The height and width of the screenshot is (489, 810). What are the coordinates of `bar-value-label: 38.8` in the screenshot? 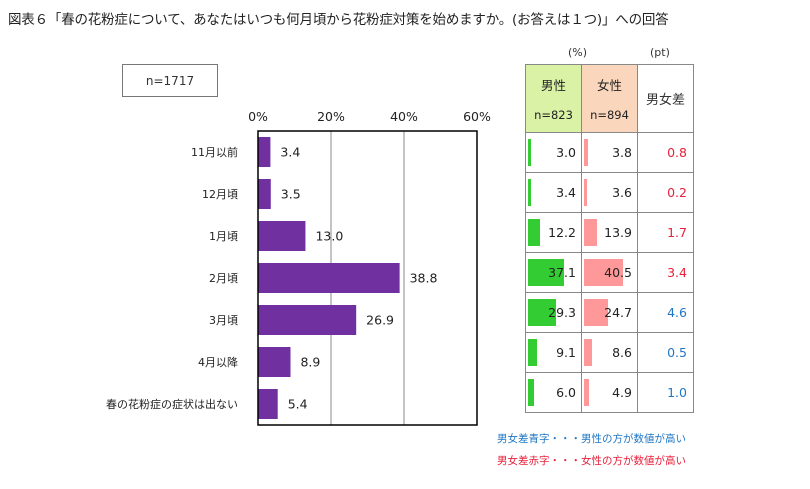 It's located at (424, 278).